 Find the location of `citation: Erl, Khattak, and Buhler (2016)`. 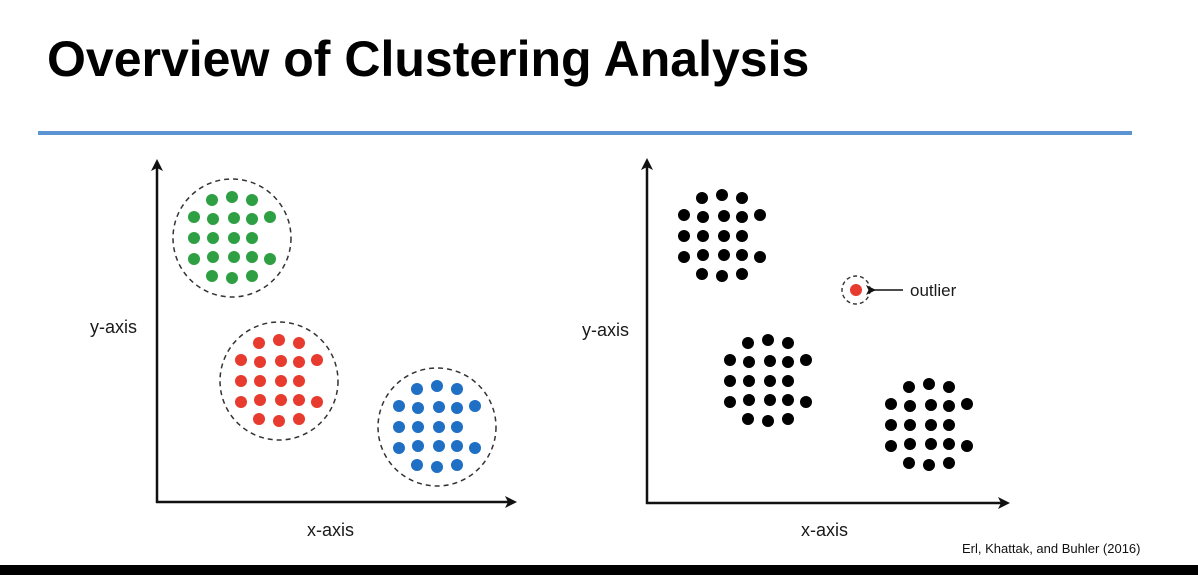

citation: Erl, Khattak, and Buhler (2016) is located at coordinates (1051, 548).